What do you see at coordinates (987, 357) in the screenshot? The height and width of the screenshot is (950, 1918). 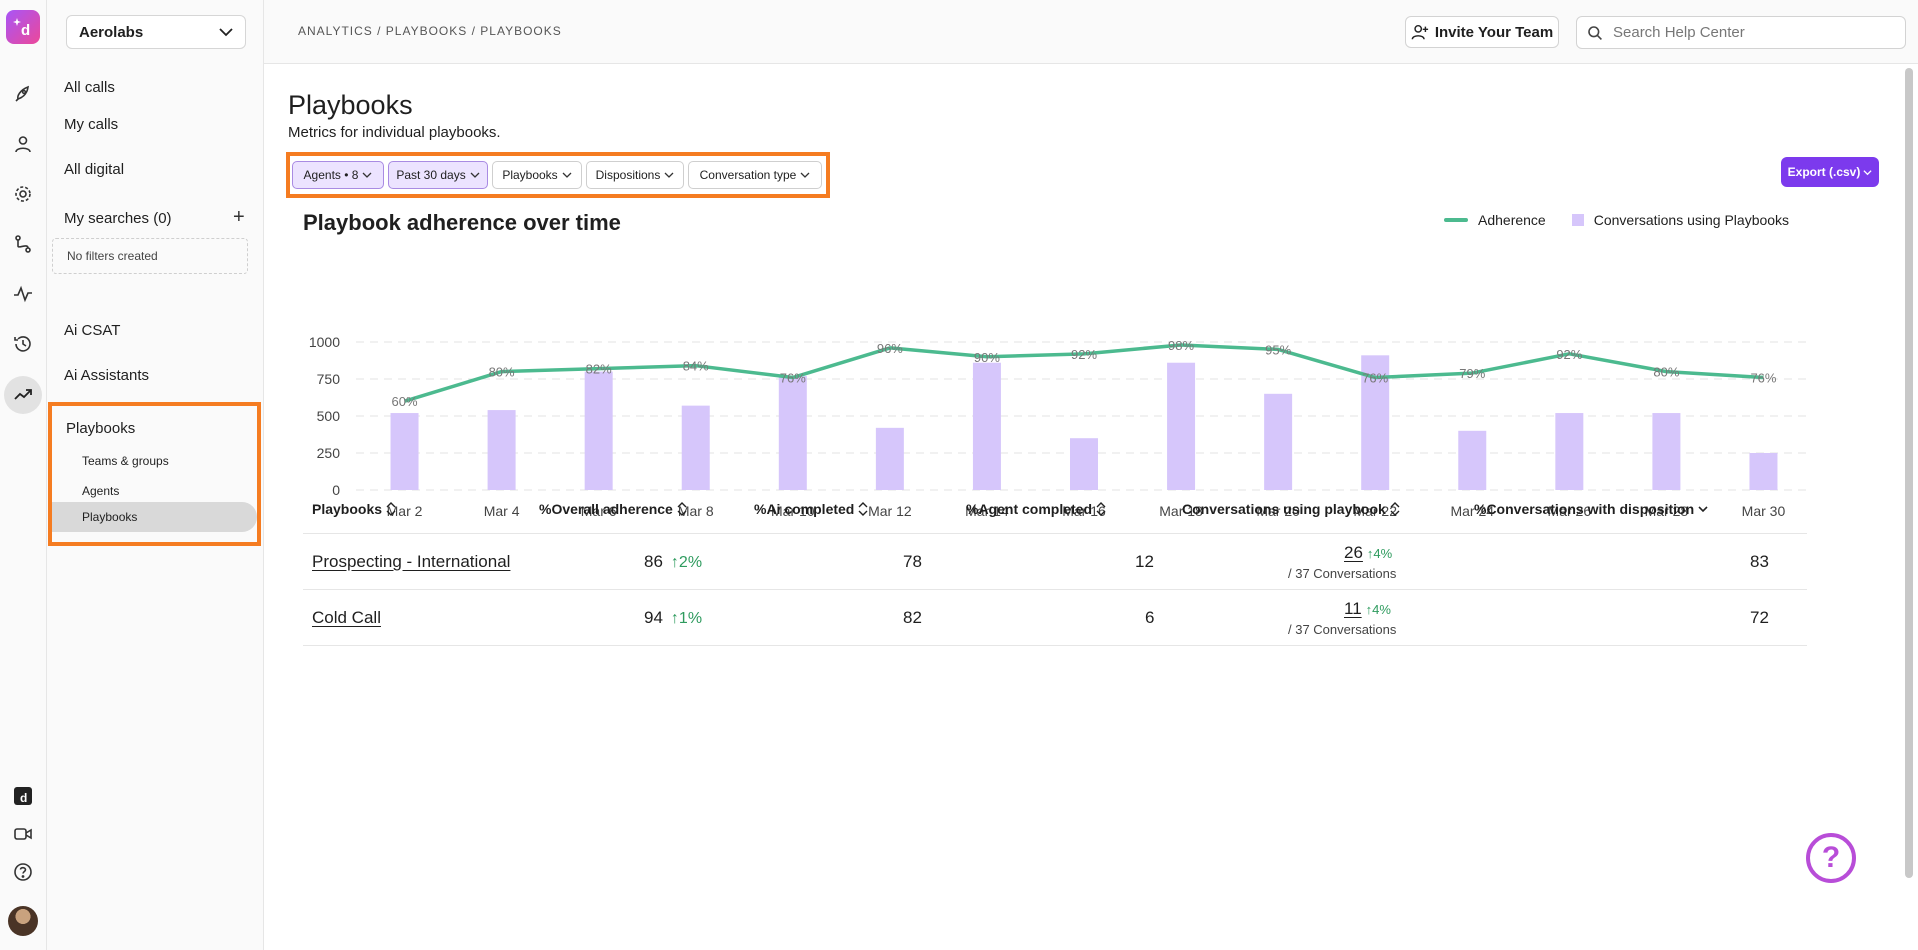 I see `data-label: 90%` at bounding box center [987, 357].